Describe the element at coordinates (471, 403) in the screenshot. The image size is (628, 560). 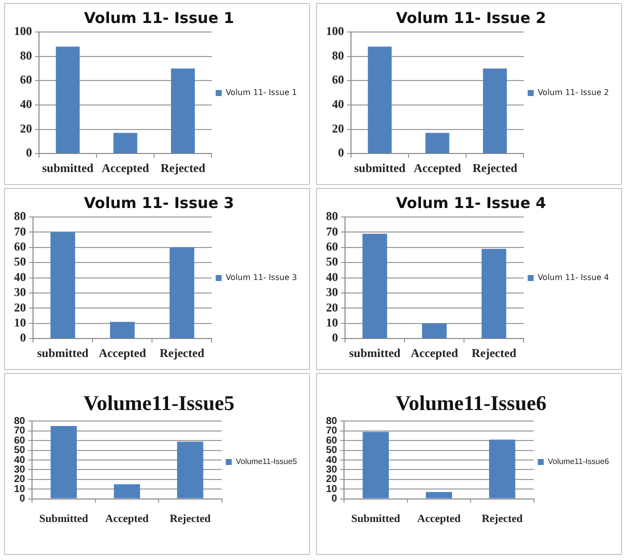
I see `chart-title: Volume11-Issue6` at that location.